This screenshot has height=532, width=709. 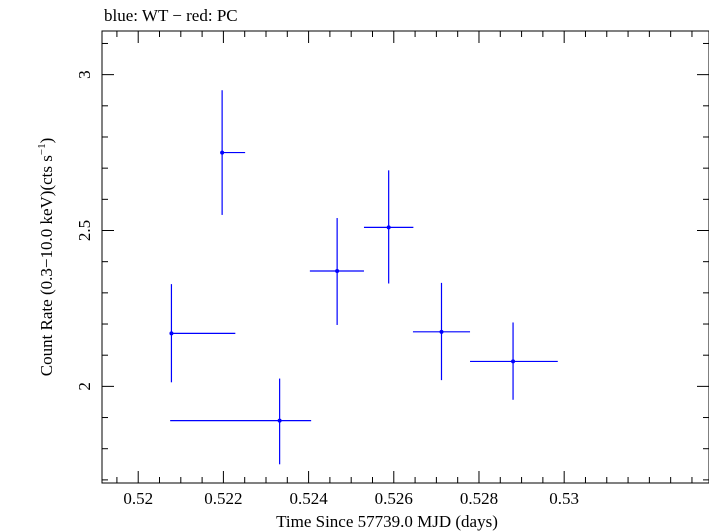 I want to click on x-tick-label: 0.528, so click(x=479, y=498).